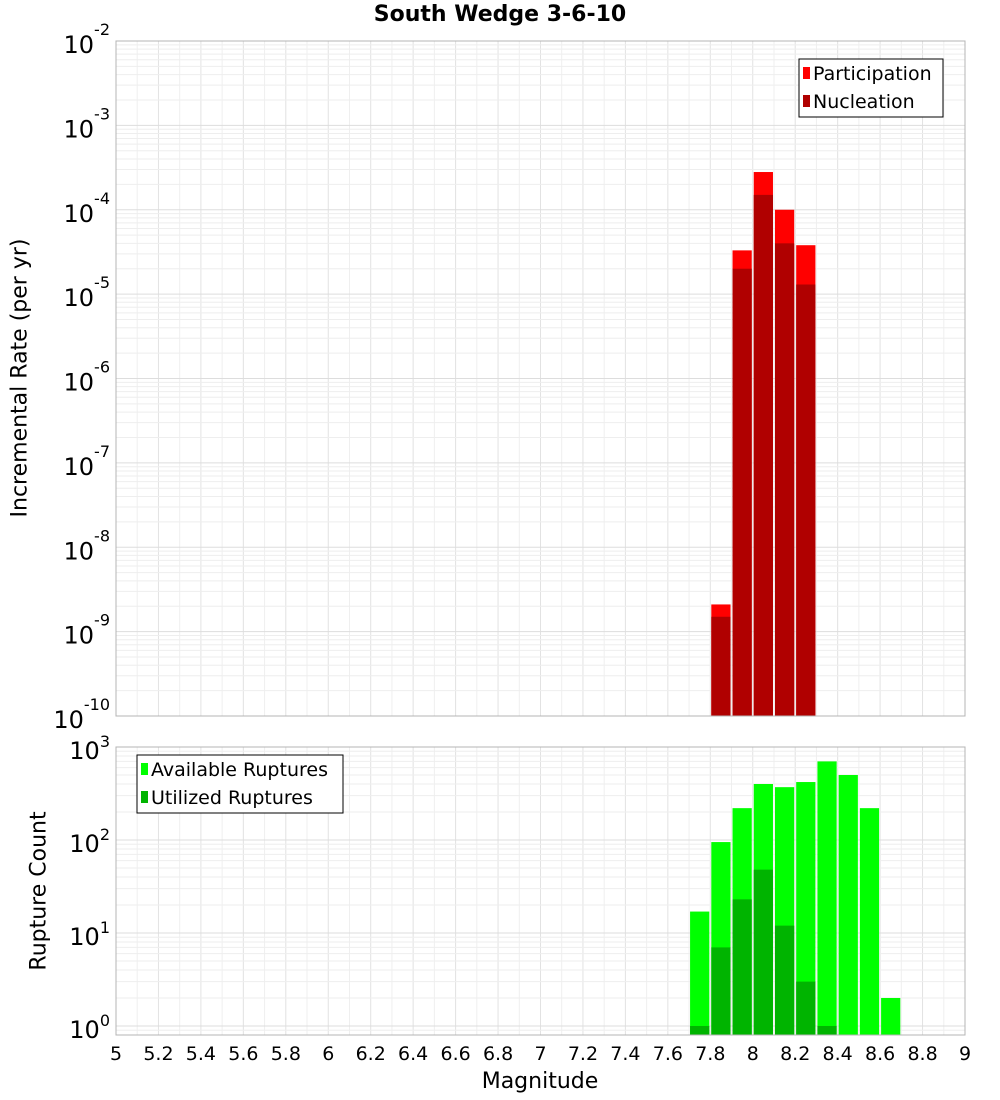 This screenshot has width=1000, height=1100. What do you see at coordinates (87, 545) in the screenshot?
I see `y-tick-label: 10⁻⁸` at bounding box center [87, 545].